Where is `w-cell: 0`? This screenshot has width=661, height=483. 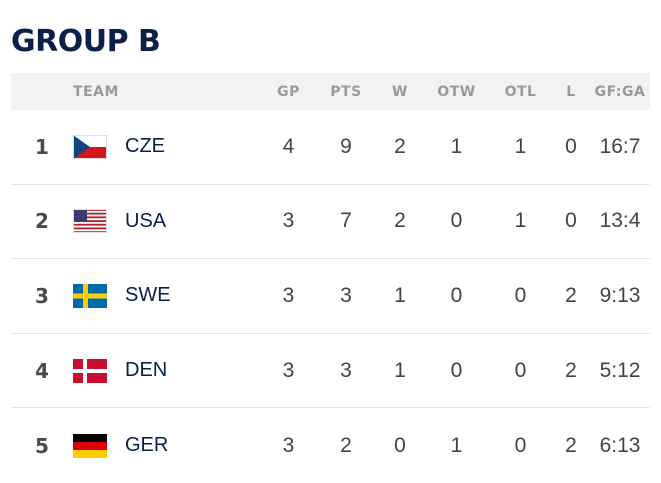
w-cell: 0 is located at coordinates (400, 445).